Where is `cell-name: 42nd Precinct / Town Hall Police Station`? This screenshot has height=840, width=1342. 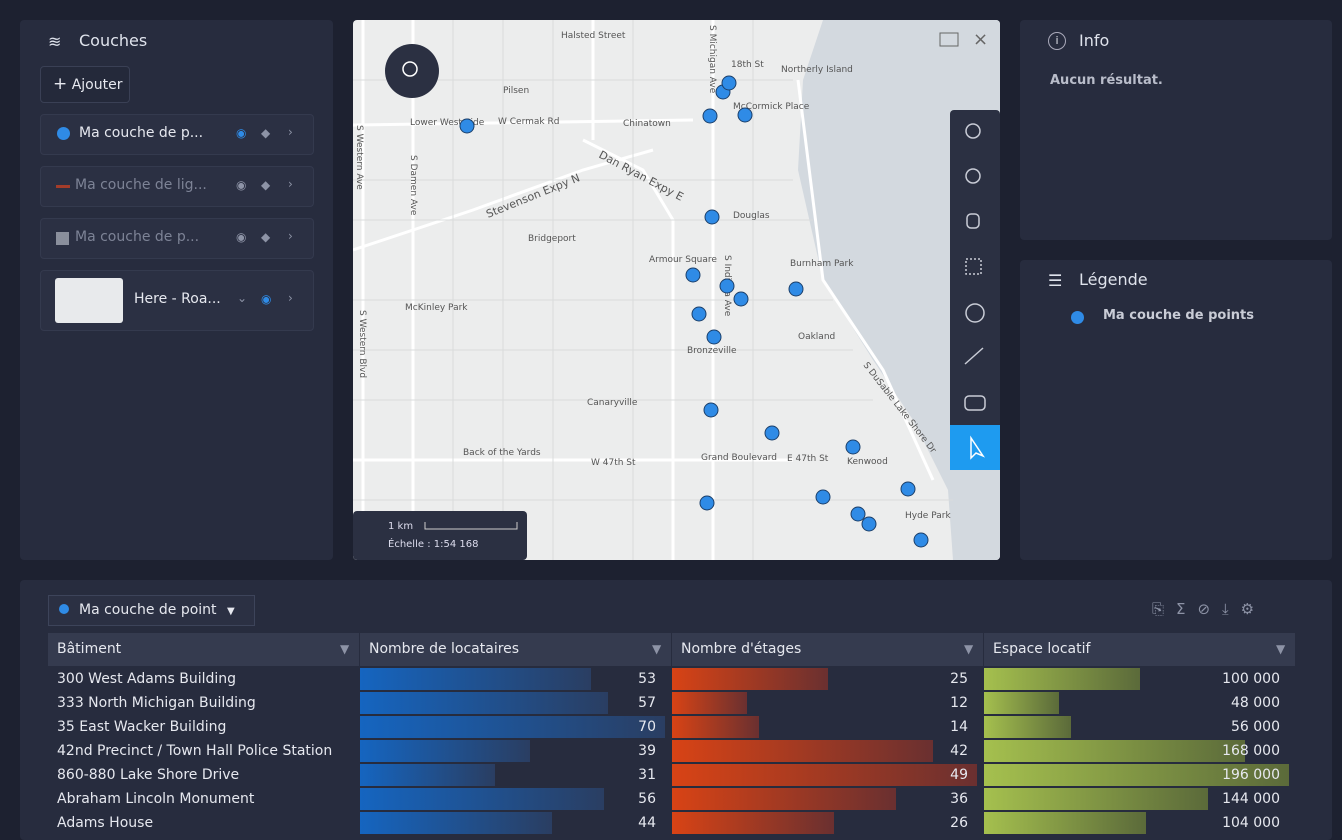 cell-name: 42nd Precinct / Town Hall Police Station is located at coordinates (195, 751).